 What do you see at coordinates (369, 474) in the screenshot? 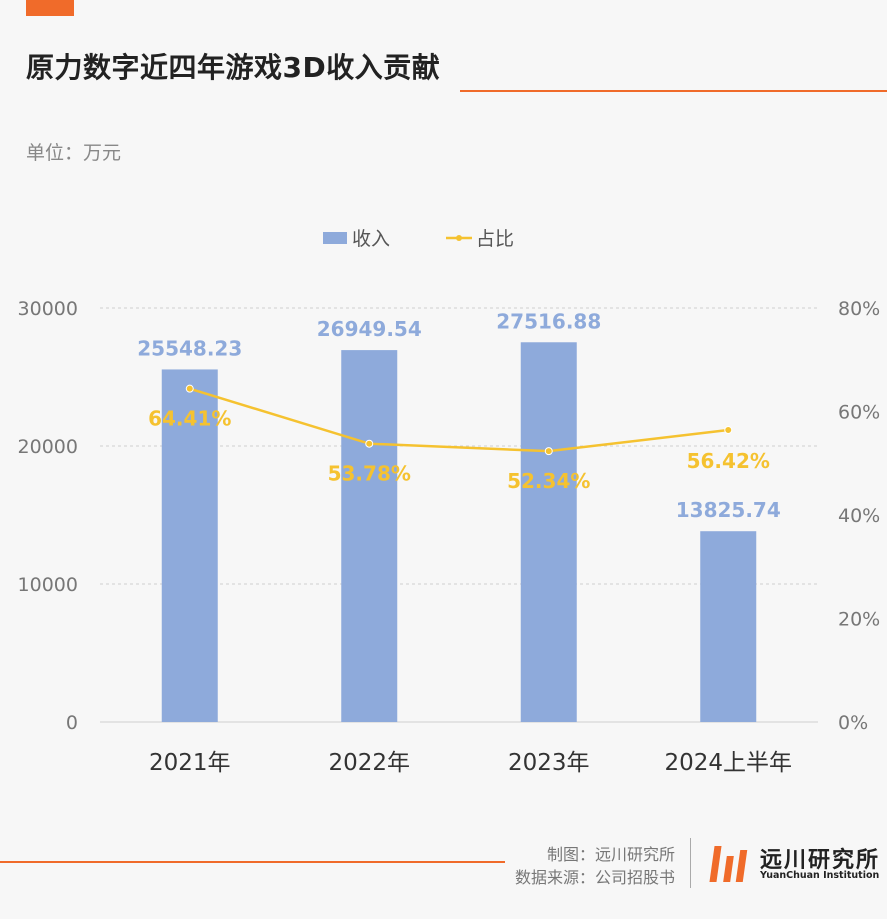
I see `line-value-label: 53.78%` at bounding box center [369, 474].